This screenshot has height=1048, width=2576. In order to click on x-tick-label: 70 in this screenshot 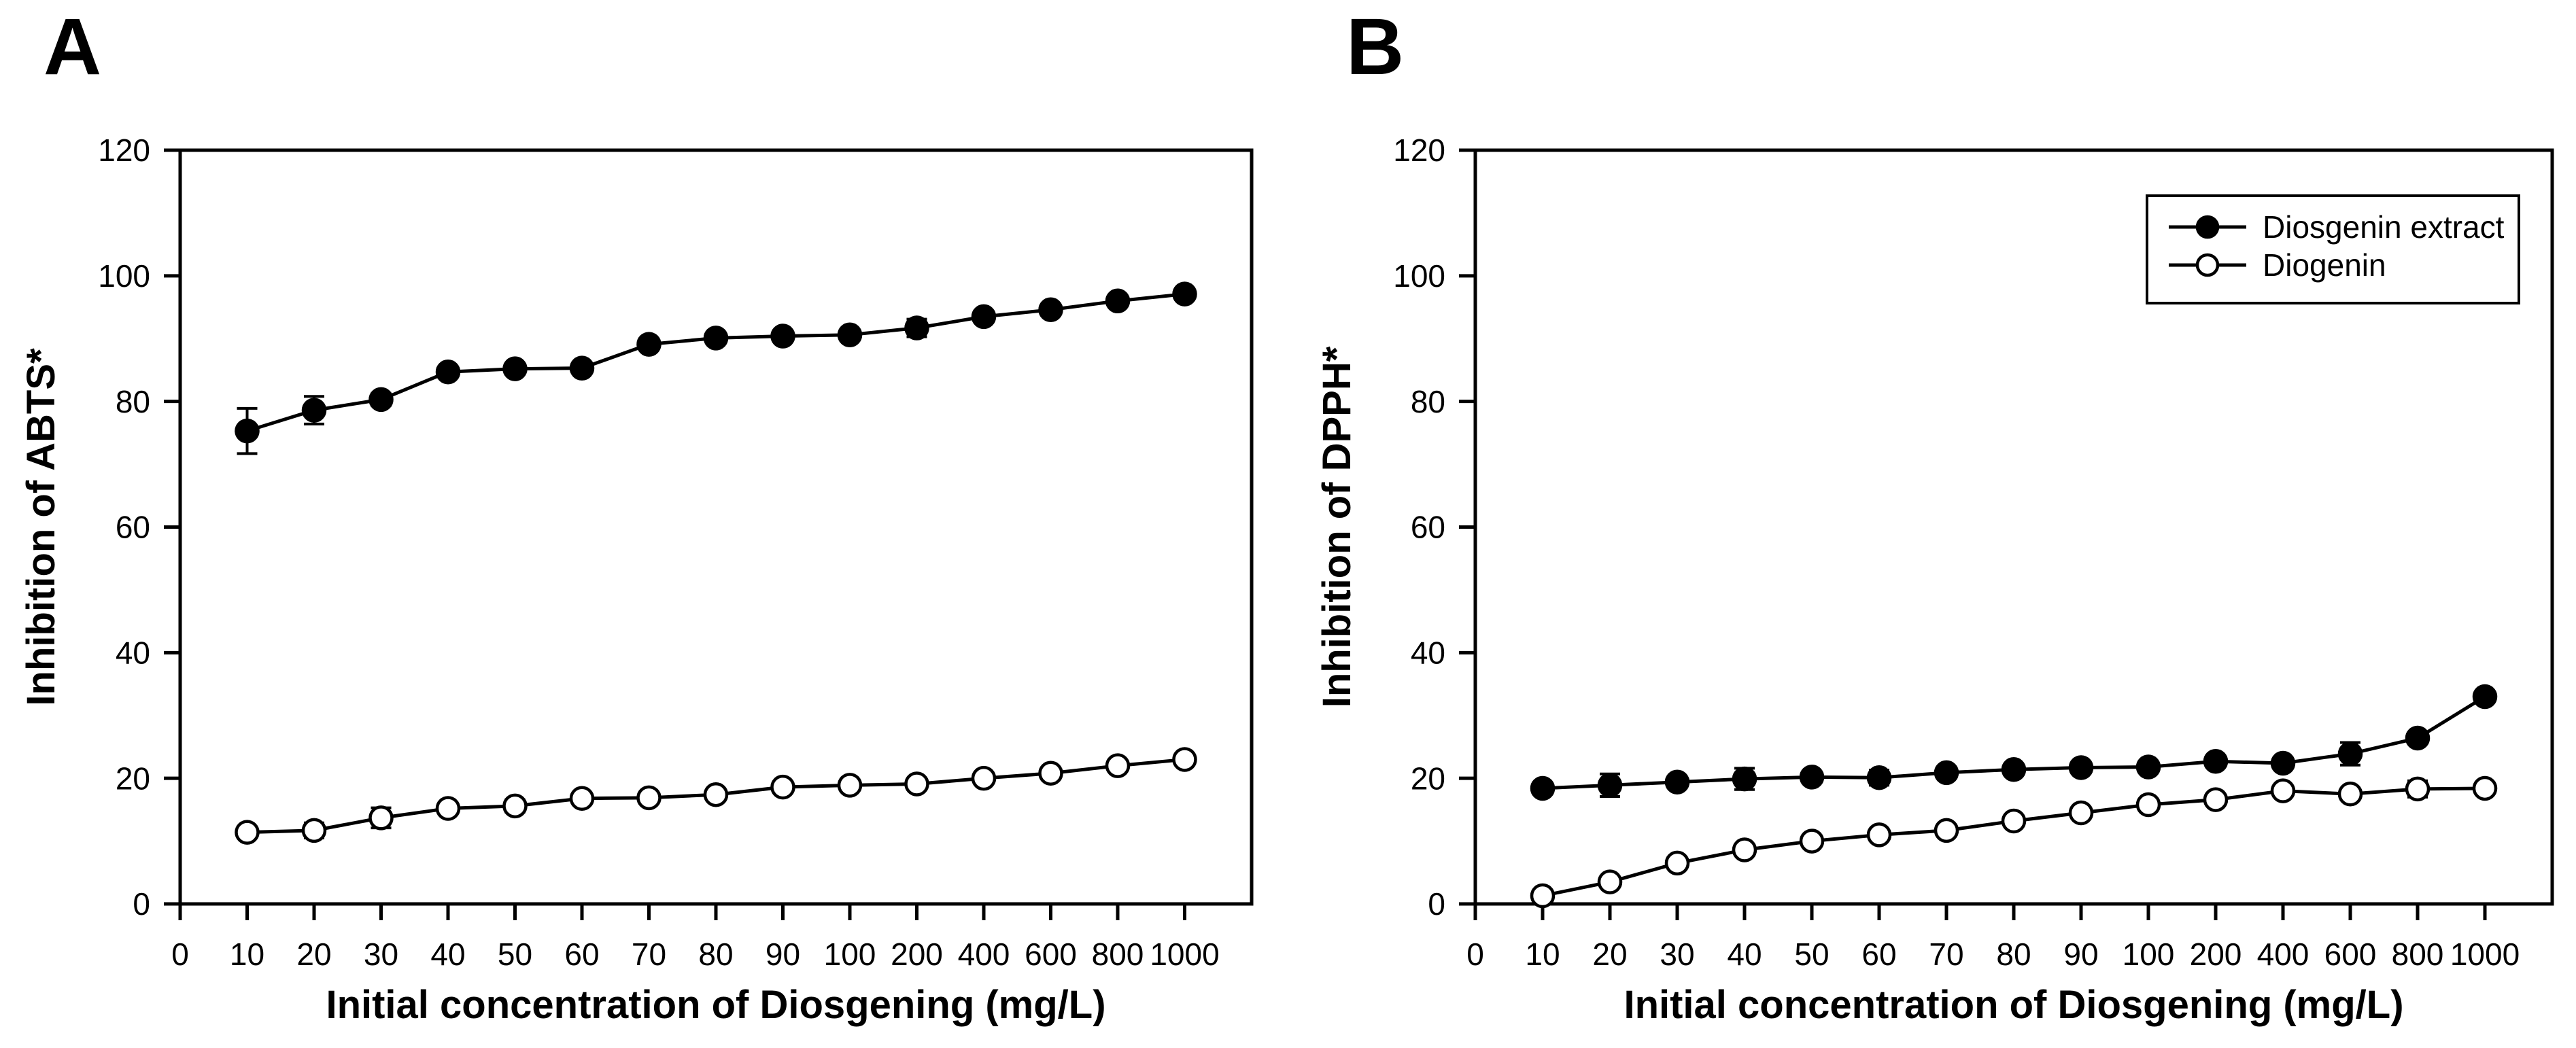, I will do `click(1946, 954)`.